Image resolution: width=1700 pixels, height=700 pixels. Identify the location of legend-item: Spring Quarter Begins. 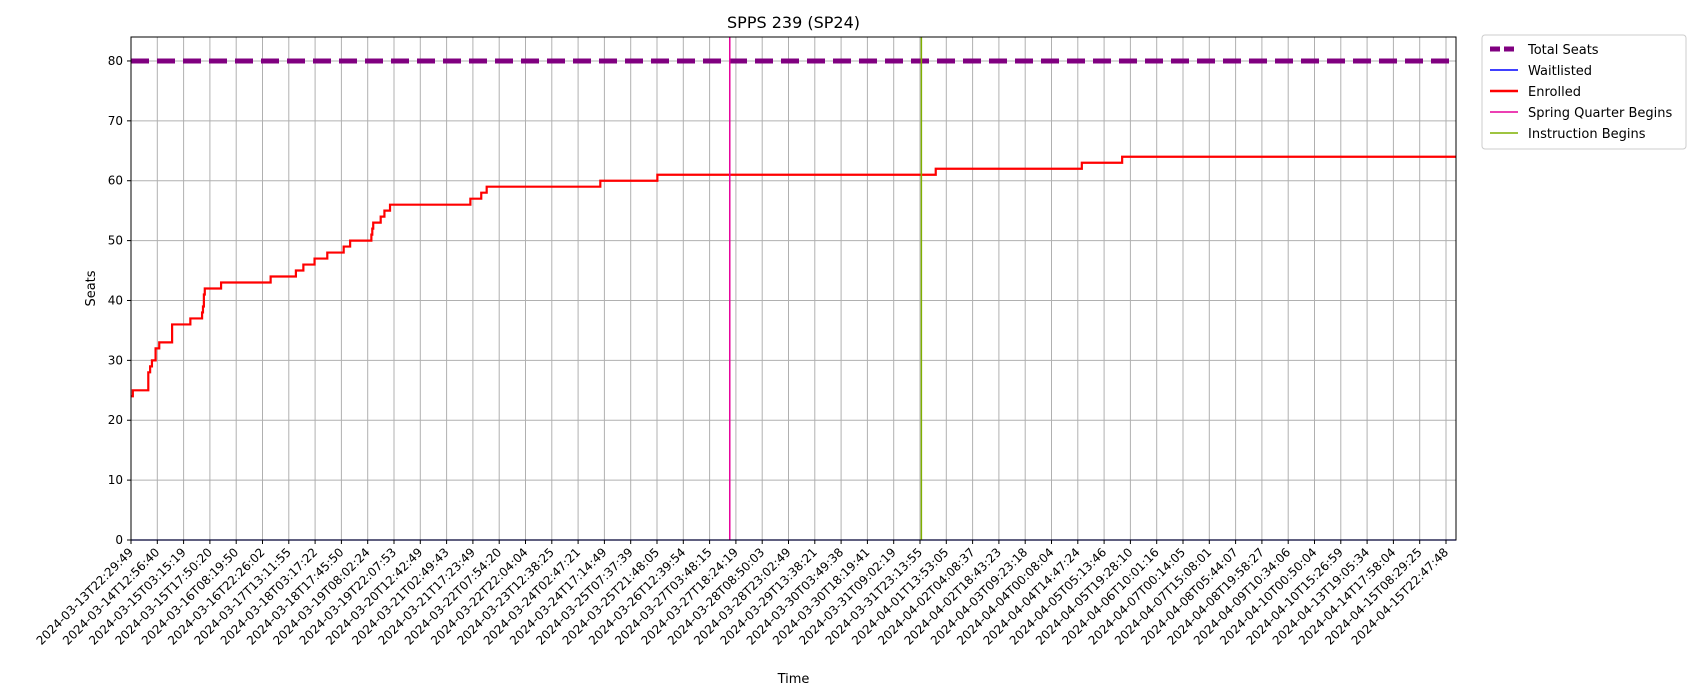
(1581, 113).